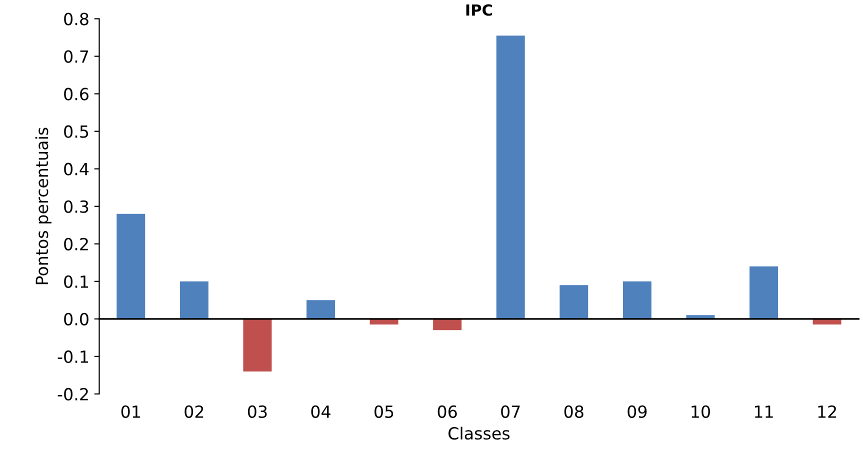 The image size is (863, 469). I want to click on y-tick-label: 0.4, so click(76, 169).